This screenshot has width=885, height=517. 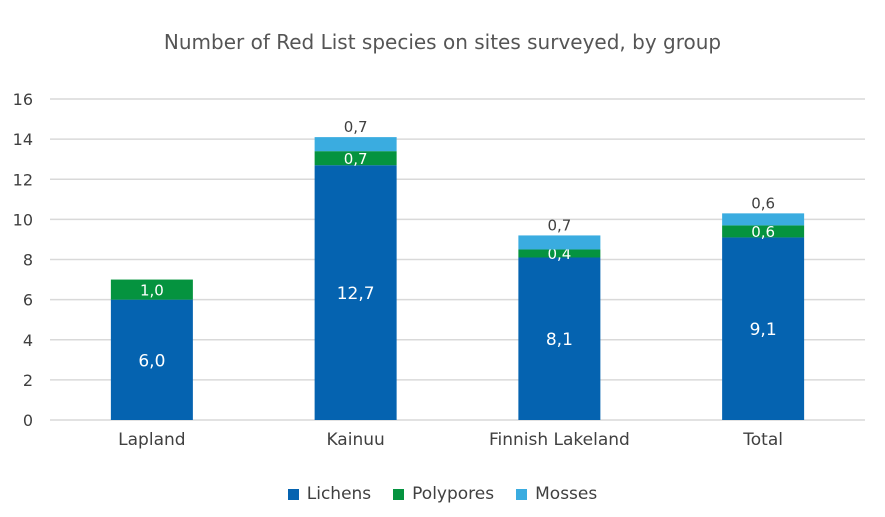 I want to click on legend-label: Polypores, so click(x=453, y=494).